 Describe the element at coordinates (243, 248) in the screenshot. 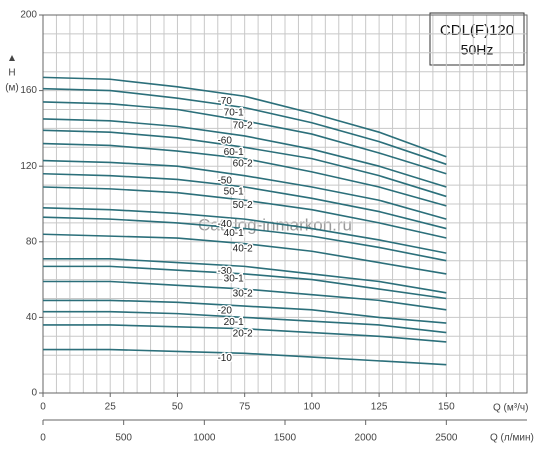

I see `curve-label: 40-2` at that location.